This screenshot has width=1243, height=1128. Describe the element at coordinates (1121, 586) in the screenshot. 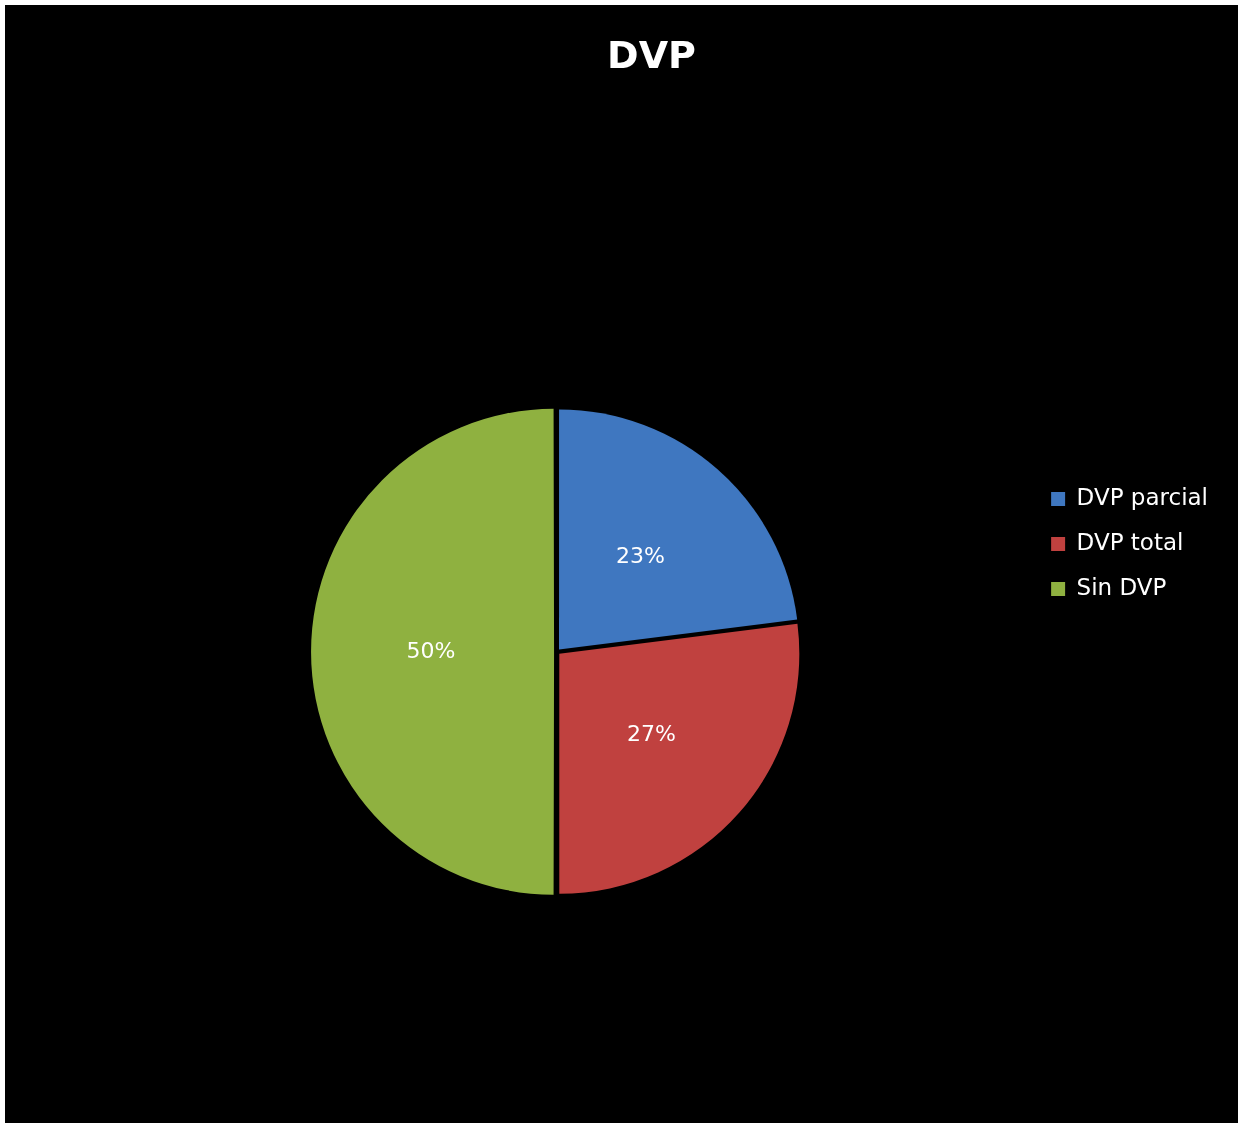

I see `legend-label: Sin DVP` at that location.